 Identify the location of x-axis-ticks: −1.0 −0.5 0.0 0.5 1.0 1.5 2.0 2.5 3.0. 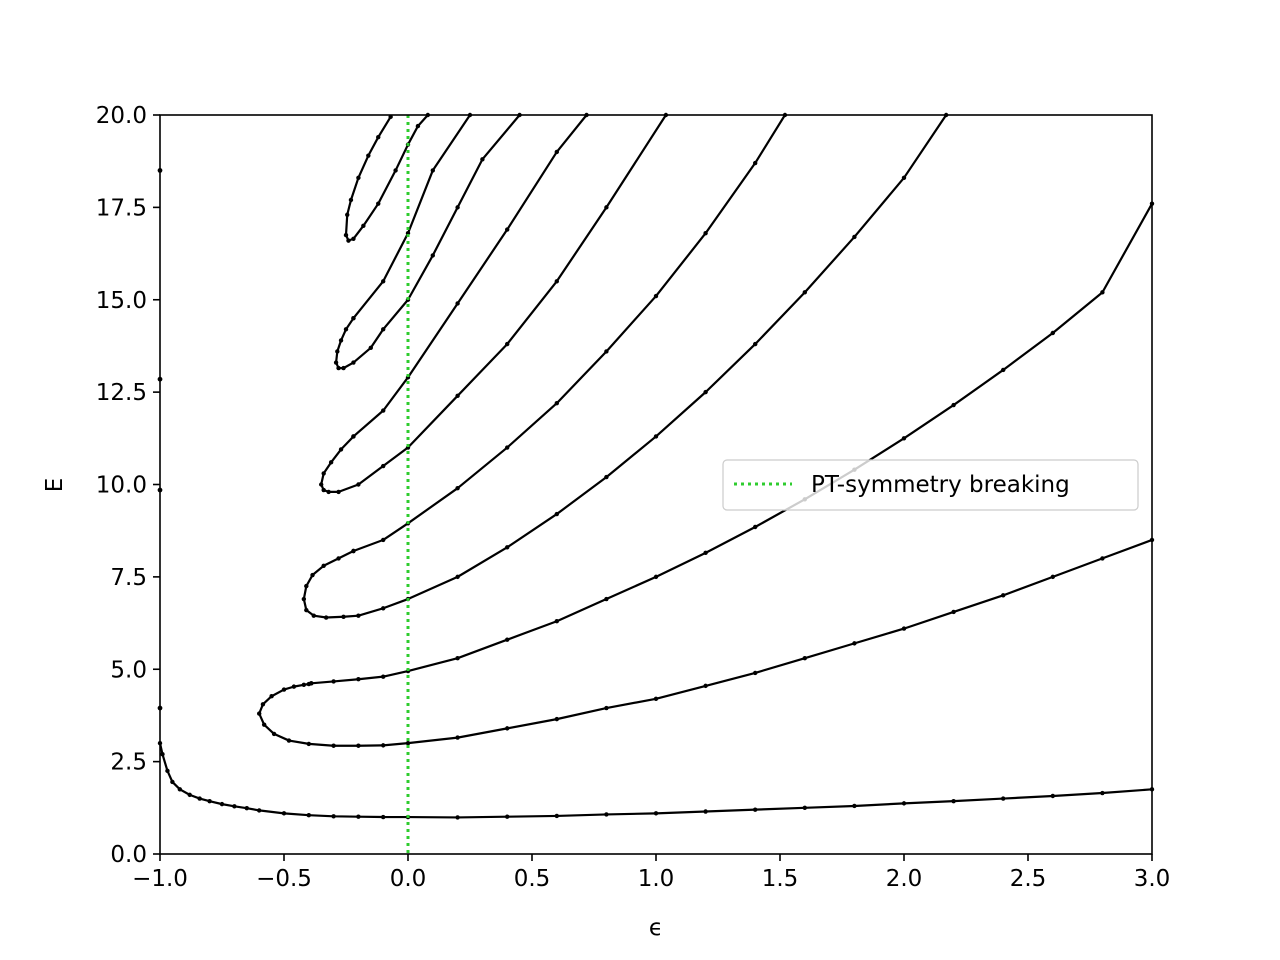
(651, 873).